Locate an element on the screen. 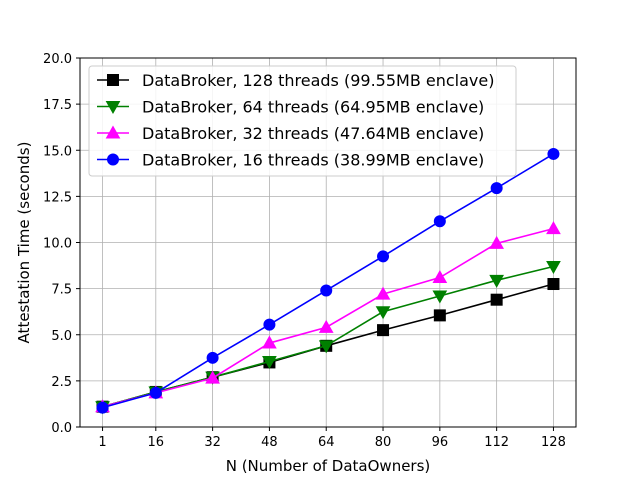  x-tick-label: 96 is located at coordinates (440, 442).